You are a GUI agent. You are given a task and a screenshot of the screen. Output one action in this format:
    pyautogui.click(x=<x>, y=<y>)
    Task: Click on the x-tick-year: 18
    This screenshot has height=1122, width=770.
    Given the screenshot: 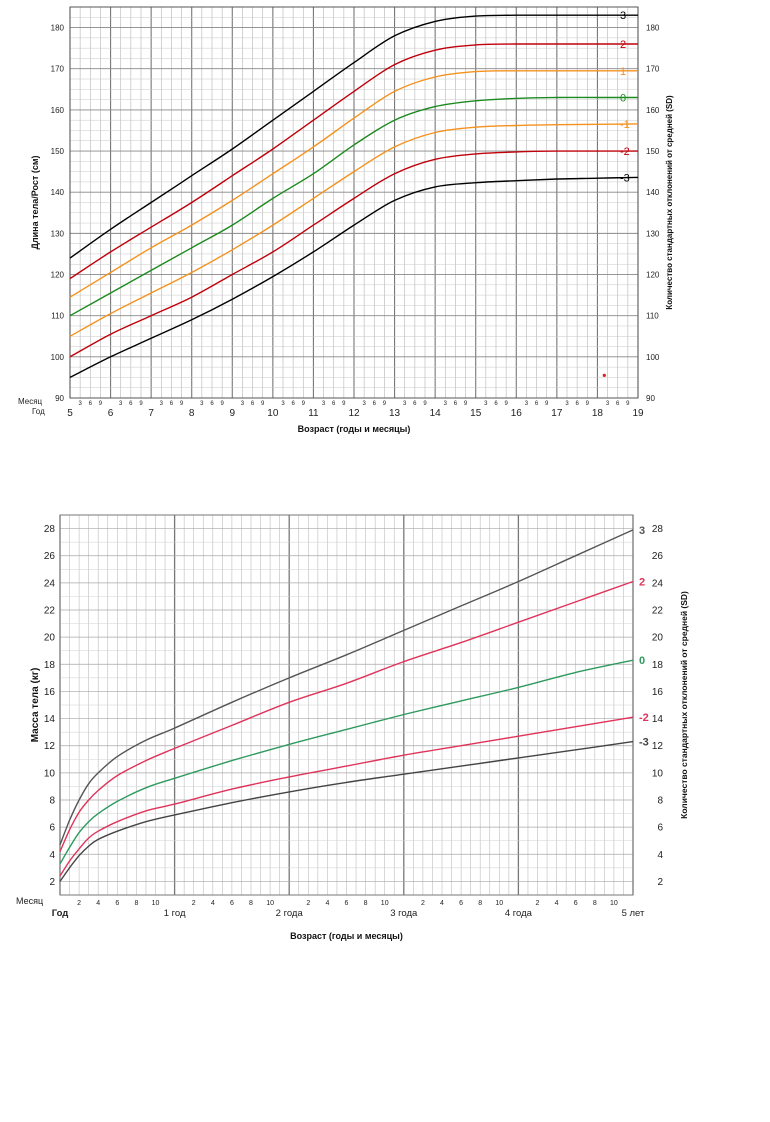 What is the action you would take?
    pyautogui.click(x=598, y=413)
    